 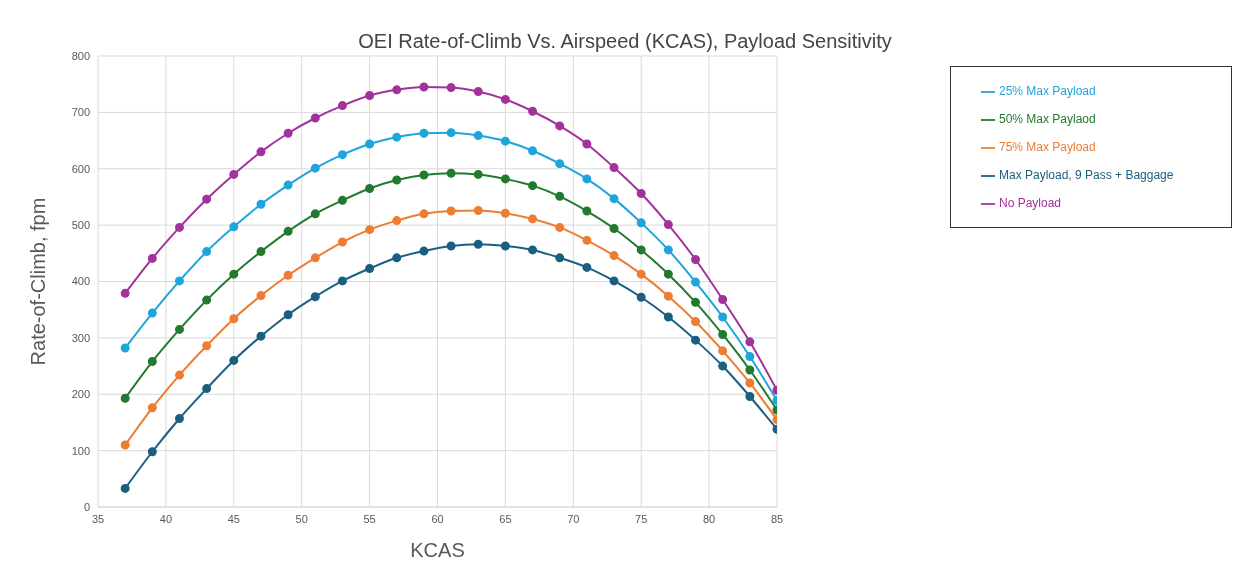 What do you see at coordinates (709, 518) in the screenshot?
I see `x-tick-label: 80` at bounding box center [709, 518].